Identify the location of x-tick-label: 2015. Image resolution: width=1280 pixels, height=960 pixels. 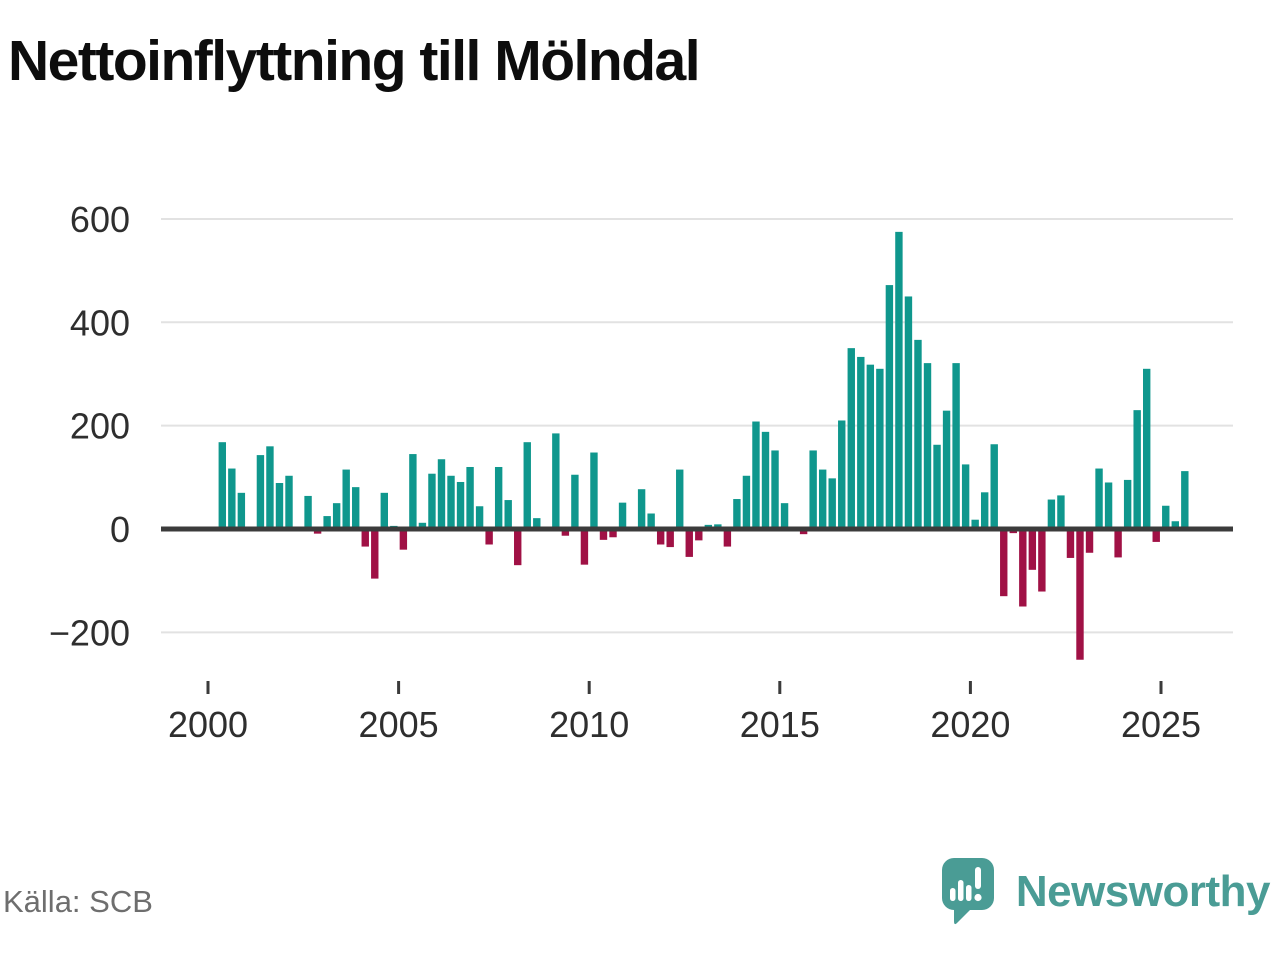
(780, 724).